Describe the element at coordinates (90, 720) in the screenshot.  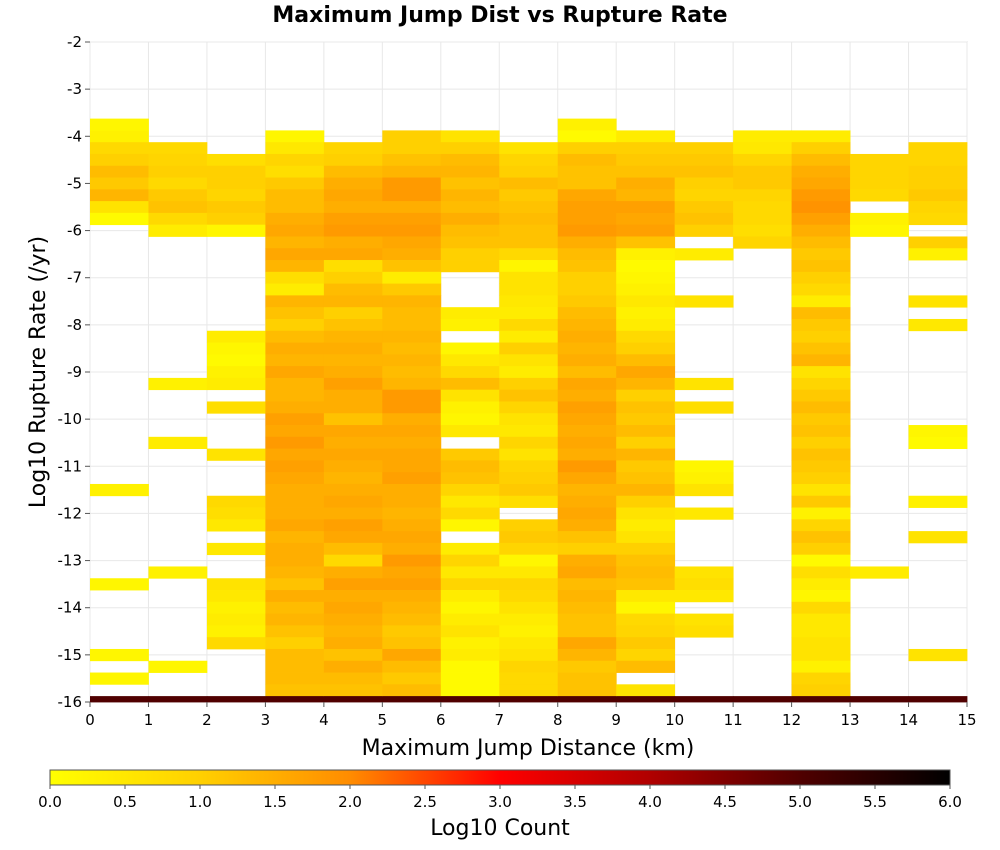
I see `x-tick-label: 0` at that location.